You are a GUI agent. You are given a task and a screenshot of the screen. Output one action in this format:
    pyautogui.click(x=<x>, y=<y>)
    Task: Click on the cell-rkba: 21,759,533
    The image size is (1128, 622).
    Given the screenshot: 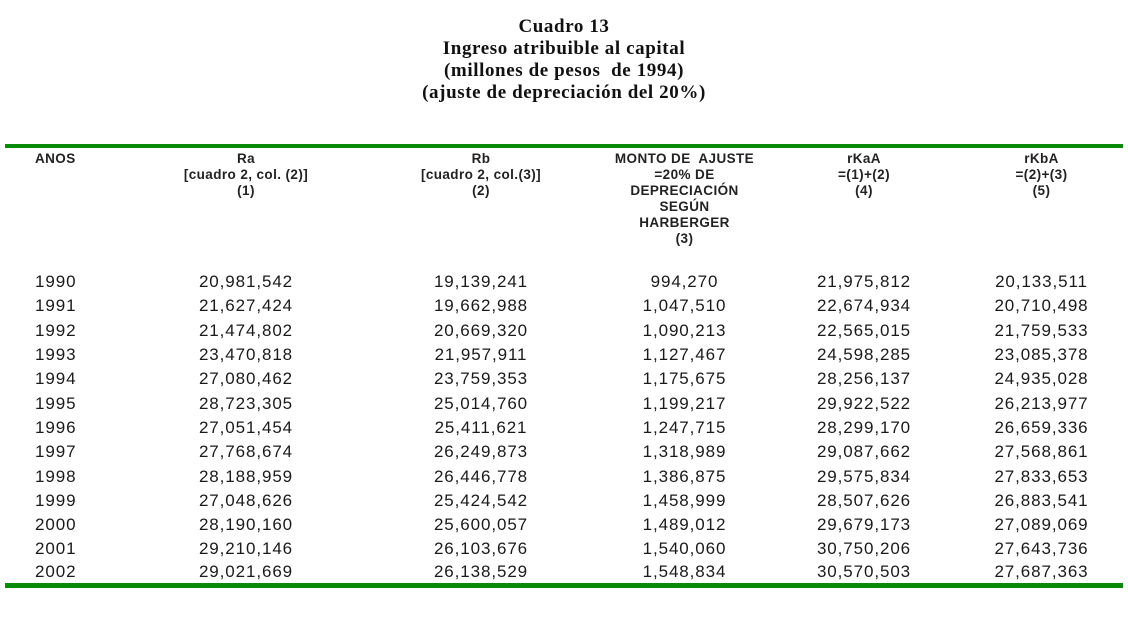 What is the action you would take?
    pyautogui.click(x=1041, y=330)
    